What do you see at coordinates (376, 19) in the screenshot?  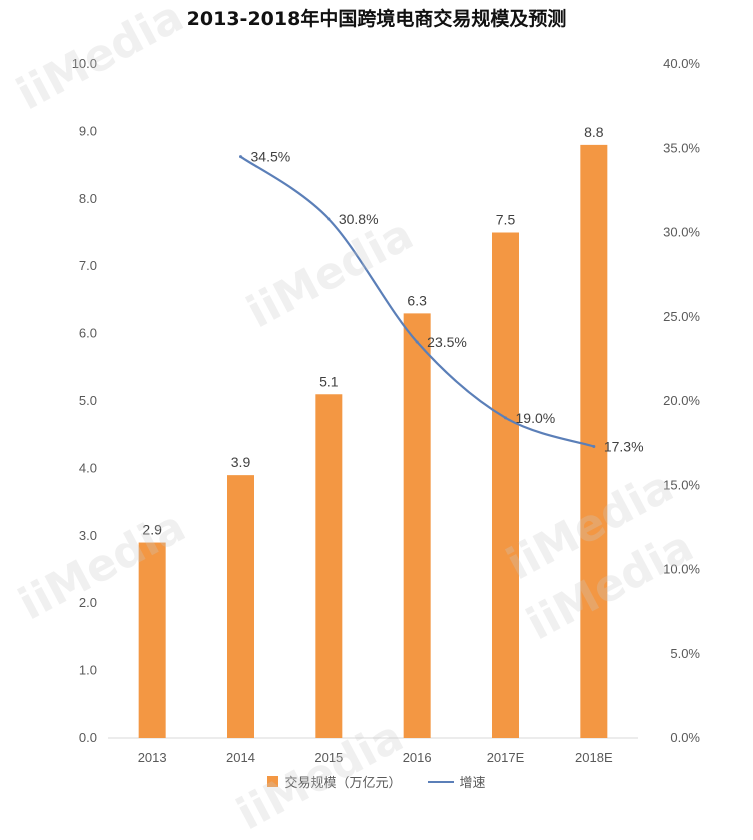 I see `chart-title: 2013-2018年中国跨境电商交易规模及预测` at bounding box center [376, 19].